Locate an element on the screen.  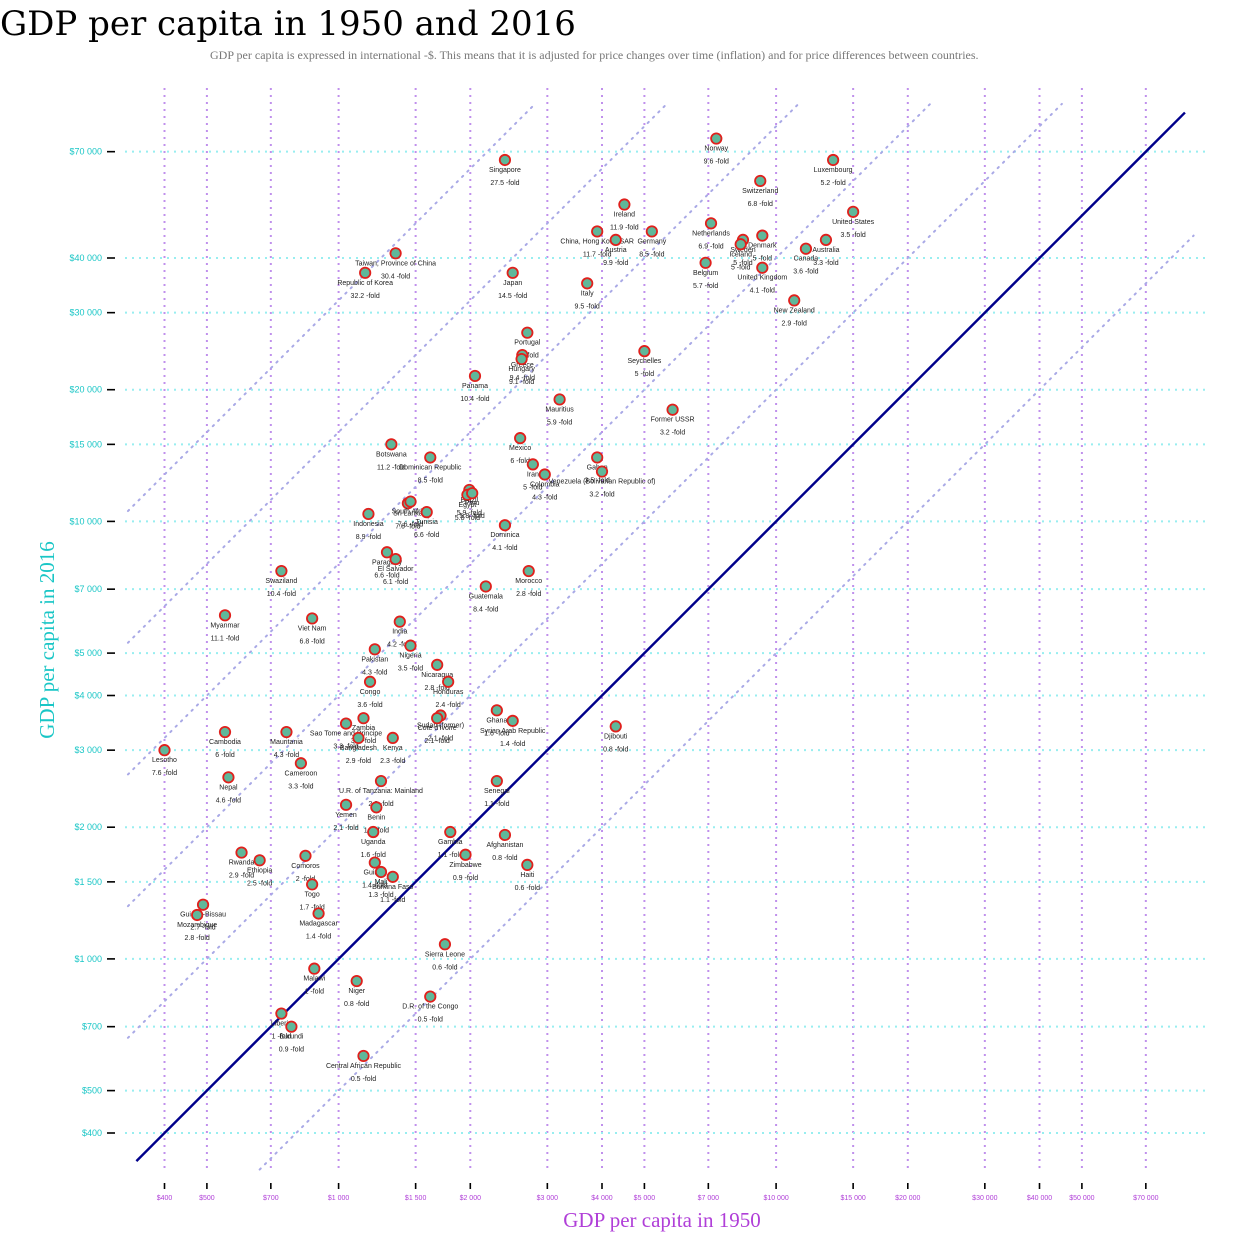
data-point-sao-tome-and-principe: Sao Tome and Principe 3.3 -fold is located at coordinates (346, 734).